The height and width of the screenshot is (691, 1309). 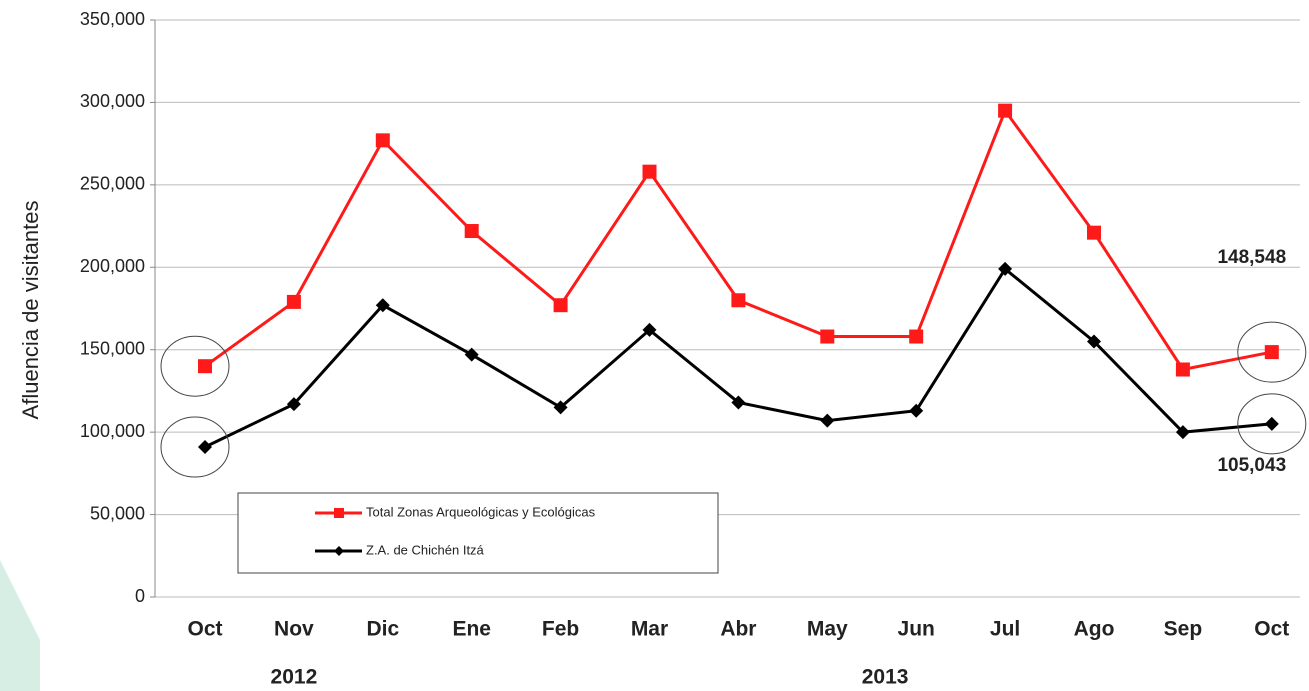 I want to click on legend-label: Z.A. de Chichén Itzá, so click(x=425, y=549).